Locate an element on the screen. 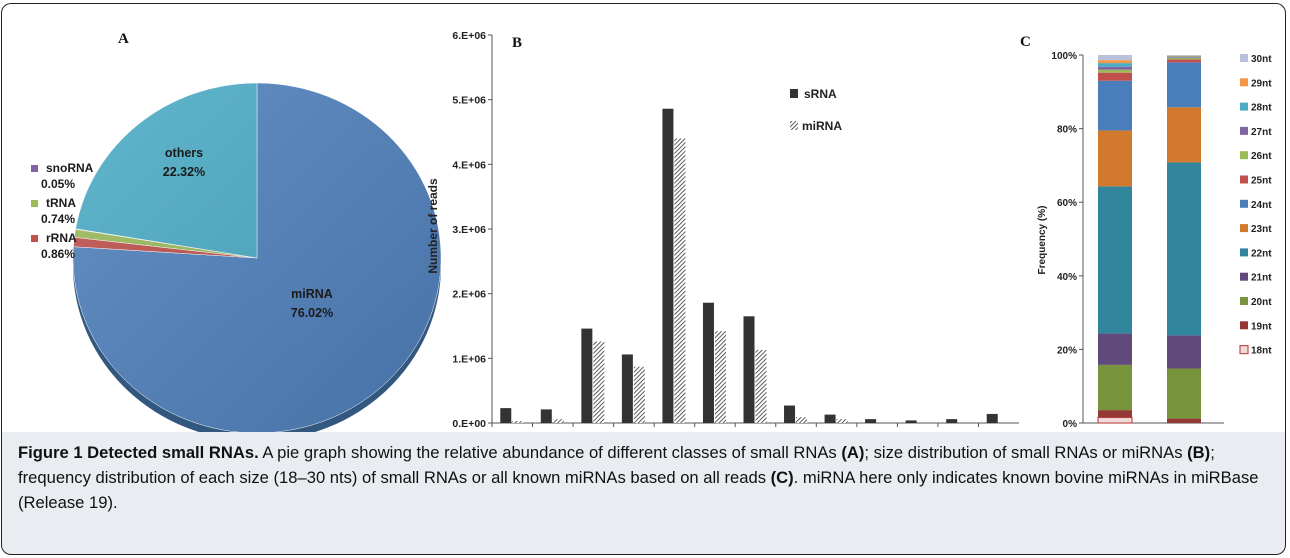 The height and width of the screenshot is (558, 1290). panel-c-letter: C is located at coordinates (1025, 42).